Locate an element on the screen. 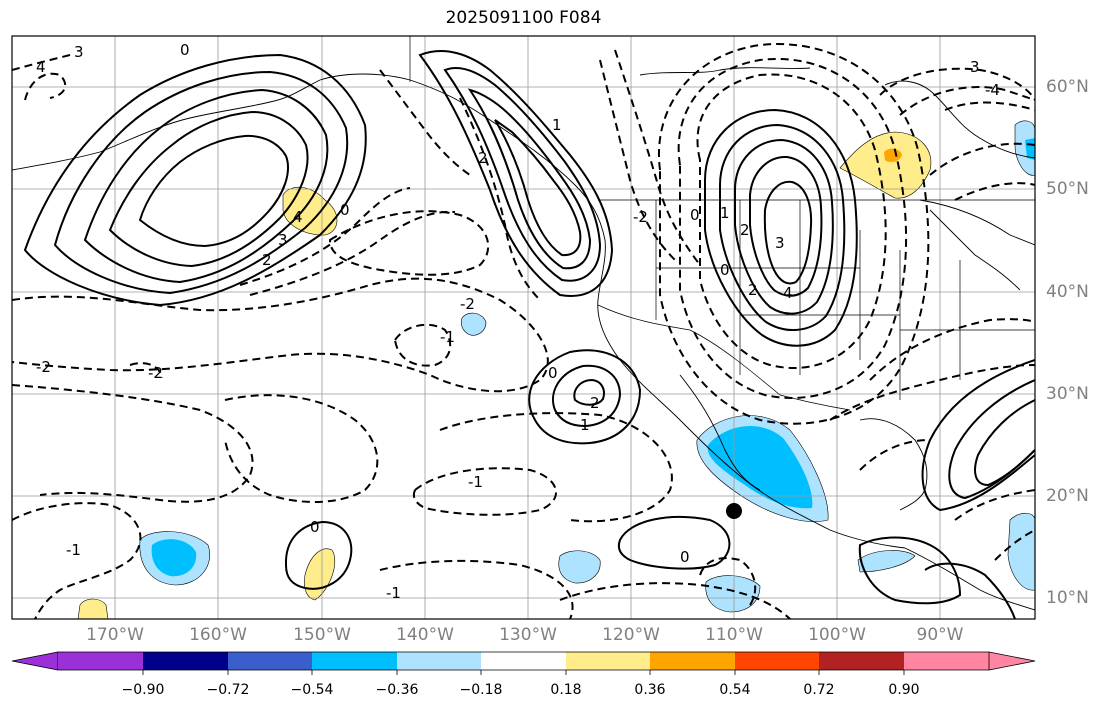  shade-yellow-gulf-alaska is located at coordinates (310, 211).